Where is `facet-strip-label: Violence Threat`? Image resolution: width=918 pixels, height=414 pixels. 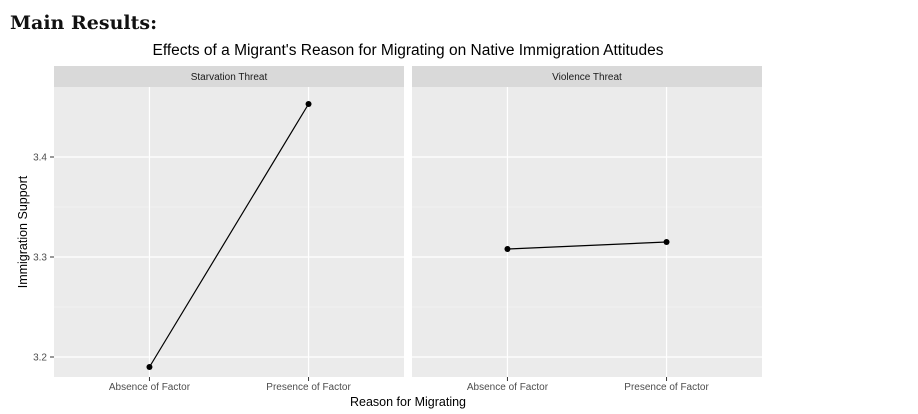
facet-strip-label: Violence Threat is located at coordinates (587, 77).